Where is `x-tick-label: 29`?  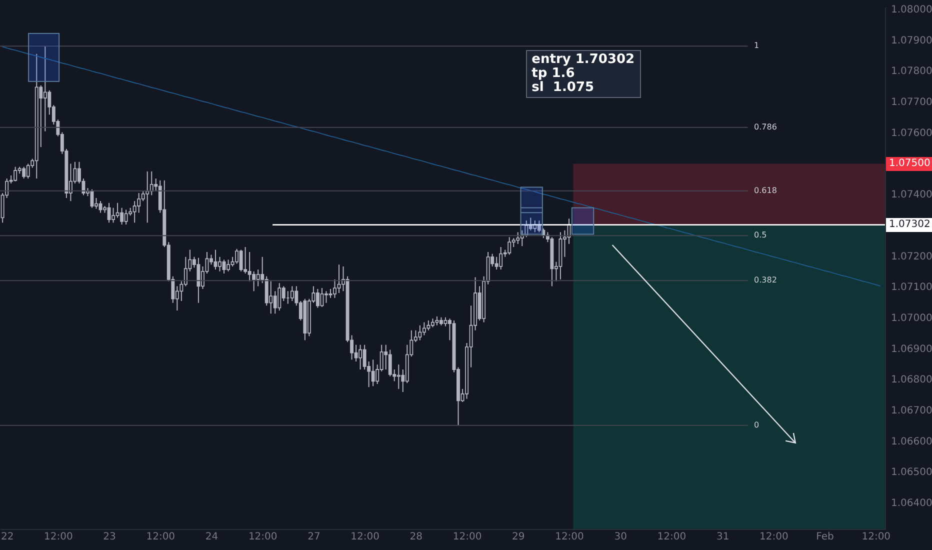
x-tick-label: 29 is located at coordinates (518, 537).